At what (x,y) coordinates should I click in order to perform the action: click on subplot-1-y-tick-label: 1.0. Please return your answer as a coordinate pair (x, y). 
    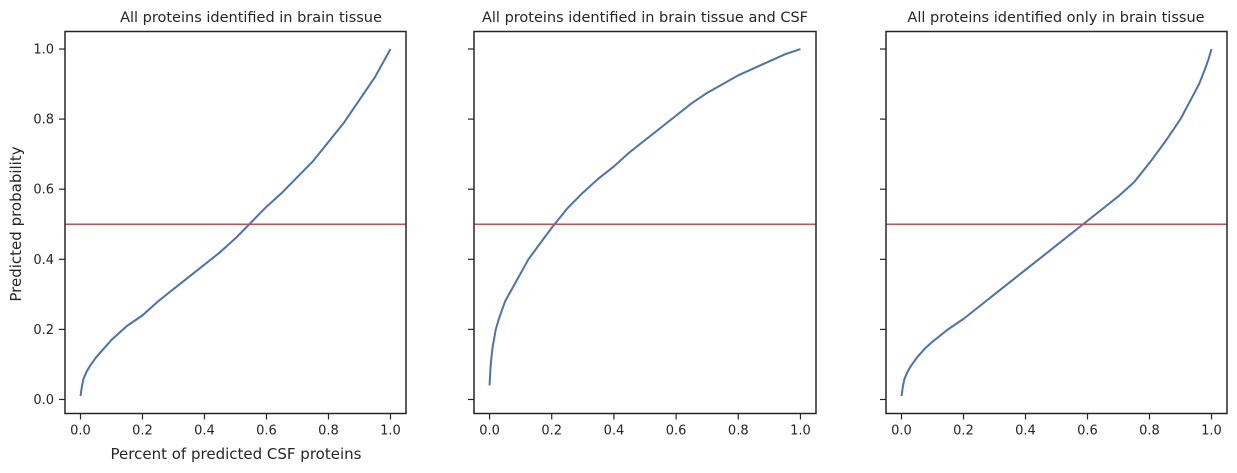
    Looking at the image, I should click on (43, 50).